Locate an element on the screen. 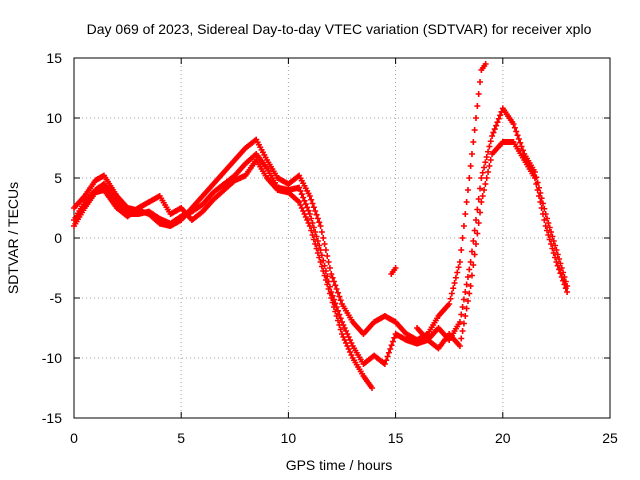 This screenshot has width=640, height=480. y-tick-labels: -15 -10 -5 0 5 10 15 is located at coordinates (52, 238).